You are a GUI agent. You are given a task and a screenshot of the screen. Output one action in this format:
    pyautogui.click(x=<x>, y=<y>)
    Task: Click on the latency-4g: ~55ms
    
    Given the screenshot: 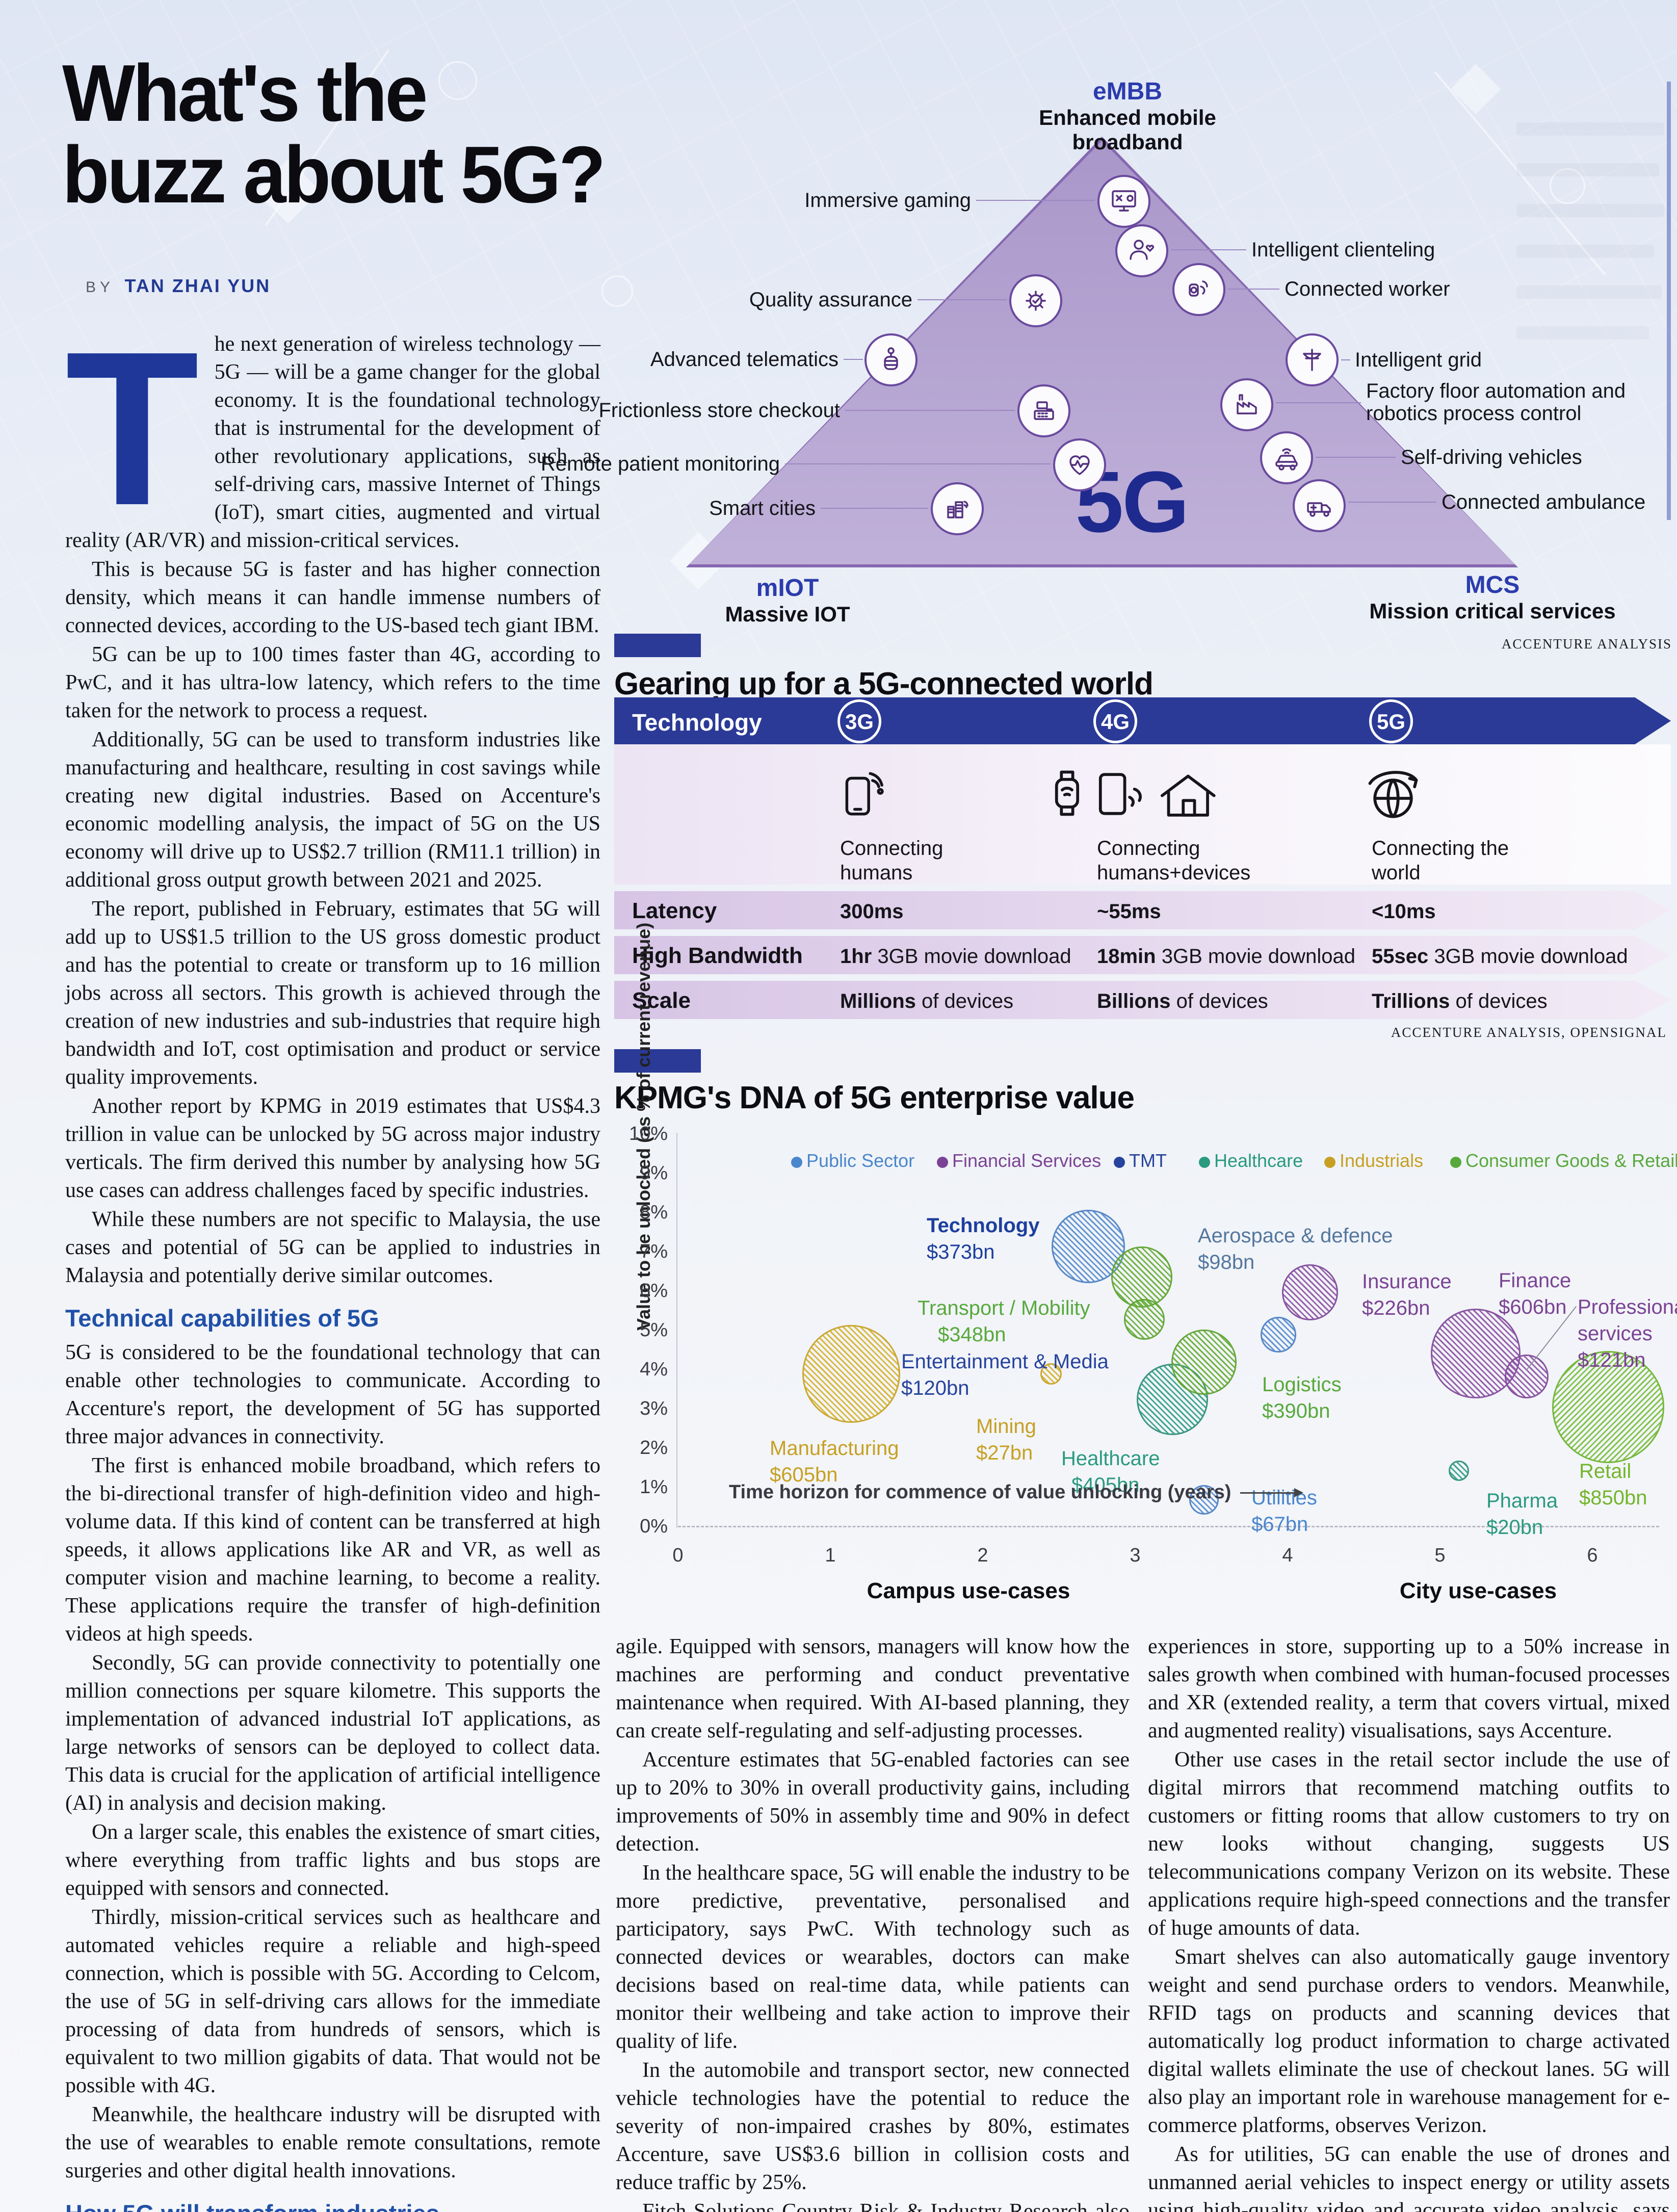 What is the action you would take?
    pyautogui.click(x=1129, y=912)
    